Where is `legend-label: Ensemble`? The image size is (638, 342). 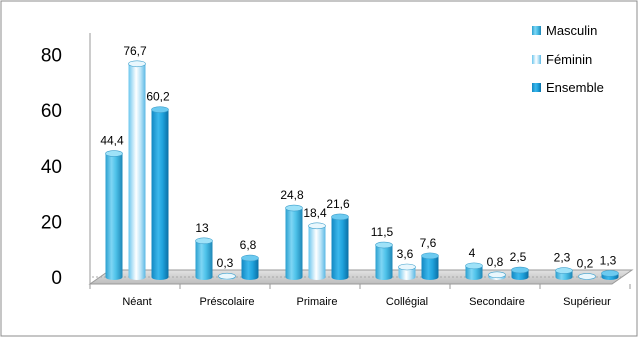 legend-label: Ensemble is located at coordinates (575, 87).